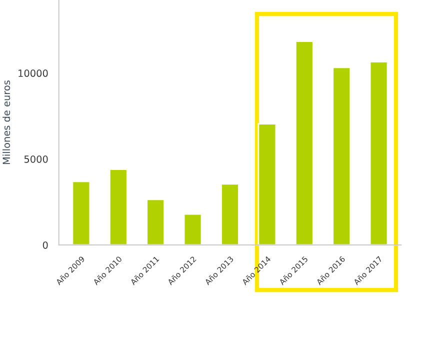 This screenshot has height=347, width=436. Describe the element at coordinates (36, 159) in the screenshot. I see `y-tick-label: 5000` at that location.